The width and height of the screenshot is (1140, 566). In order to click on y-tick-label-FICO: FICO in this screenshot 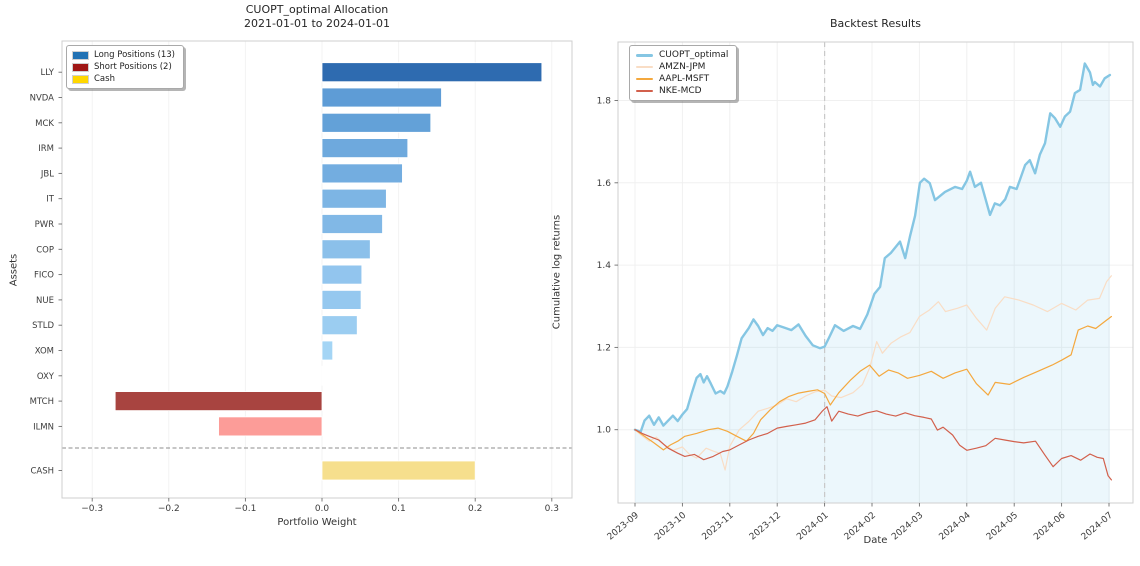, I will do `click(44, 276)`.